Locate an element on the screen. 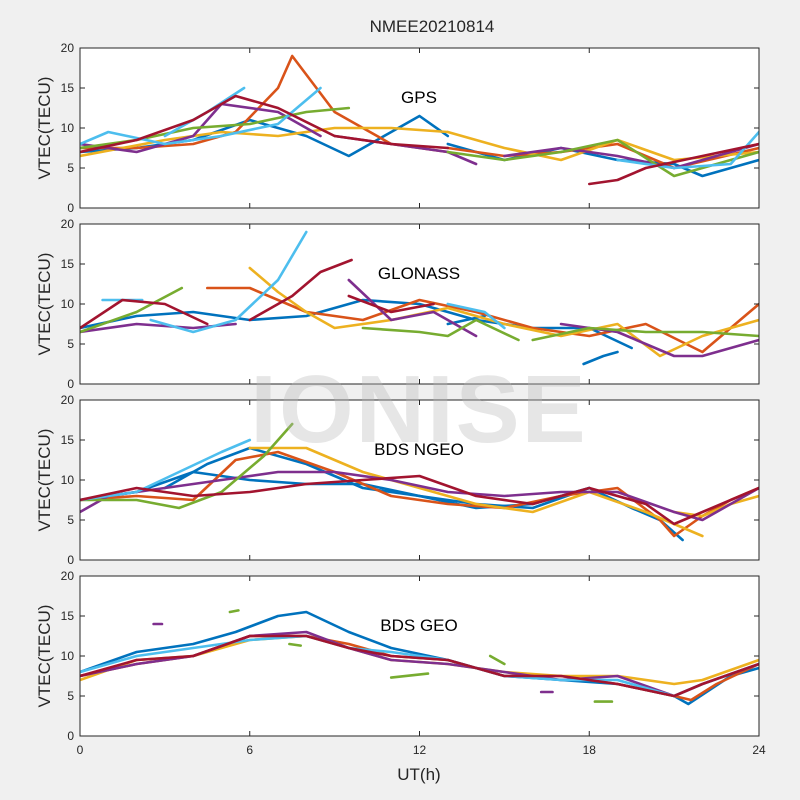  x-tick-label: 0 is located at coordinates (80, 750).